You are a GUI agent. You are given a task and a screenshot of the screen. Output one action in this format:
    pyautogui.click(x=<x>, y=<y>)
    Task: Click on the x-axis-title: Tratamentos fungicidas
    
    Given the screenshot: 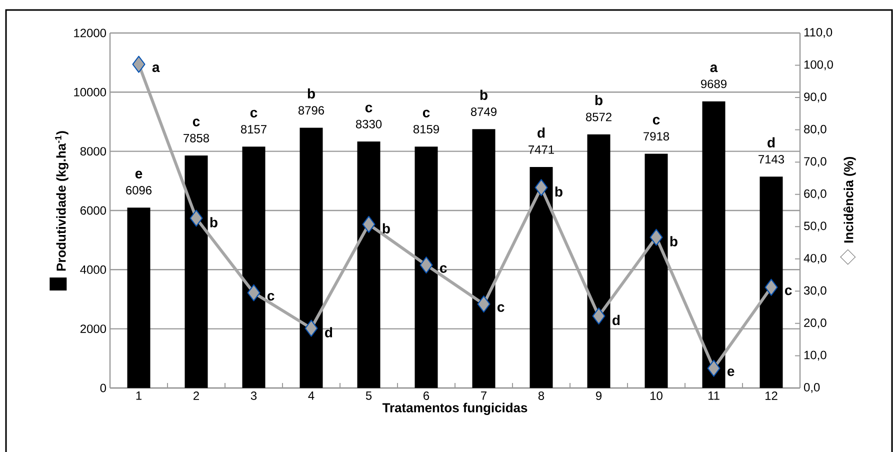 What is the action you would take?
    pyautogui.click(x=455, y=408)
    